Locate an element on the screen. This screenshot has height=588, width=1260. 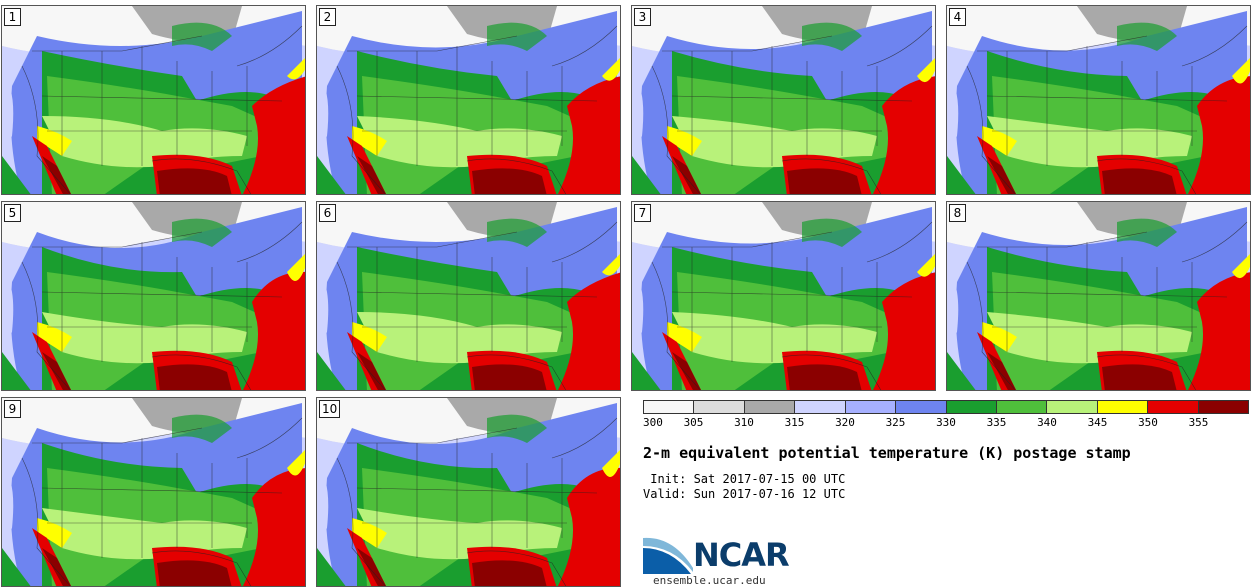
ensemble-member-panel: 7 is located at coordinates (783, 296).